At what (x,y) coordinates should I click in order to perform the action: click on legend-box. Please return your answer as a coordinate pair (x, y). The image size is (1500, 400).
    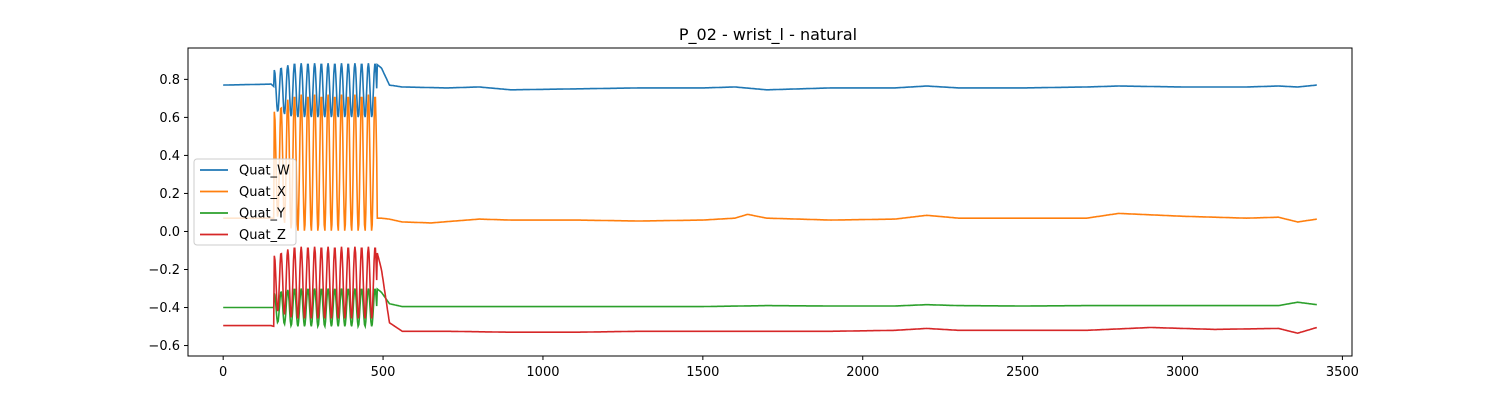
    Looking at the image, I should click on (245, 202).